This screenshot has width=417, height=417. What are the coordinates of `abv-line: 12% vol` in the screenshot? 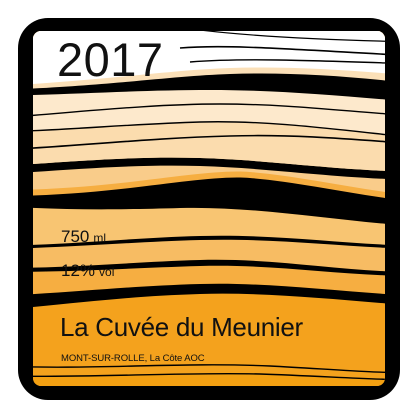 It's located at (87, 270).